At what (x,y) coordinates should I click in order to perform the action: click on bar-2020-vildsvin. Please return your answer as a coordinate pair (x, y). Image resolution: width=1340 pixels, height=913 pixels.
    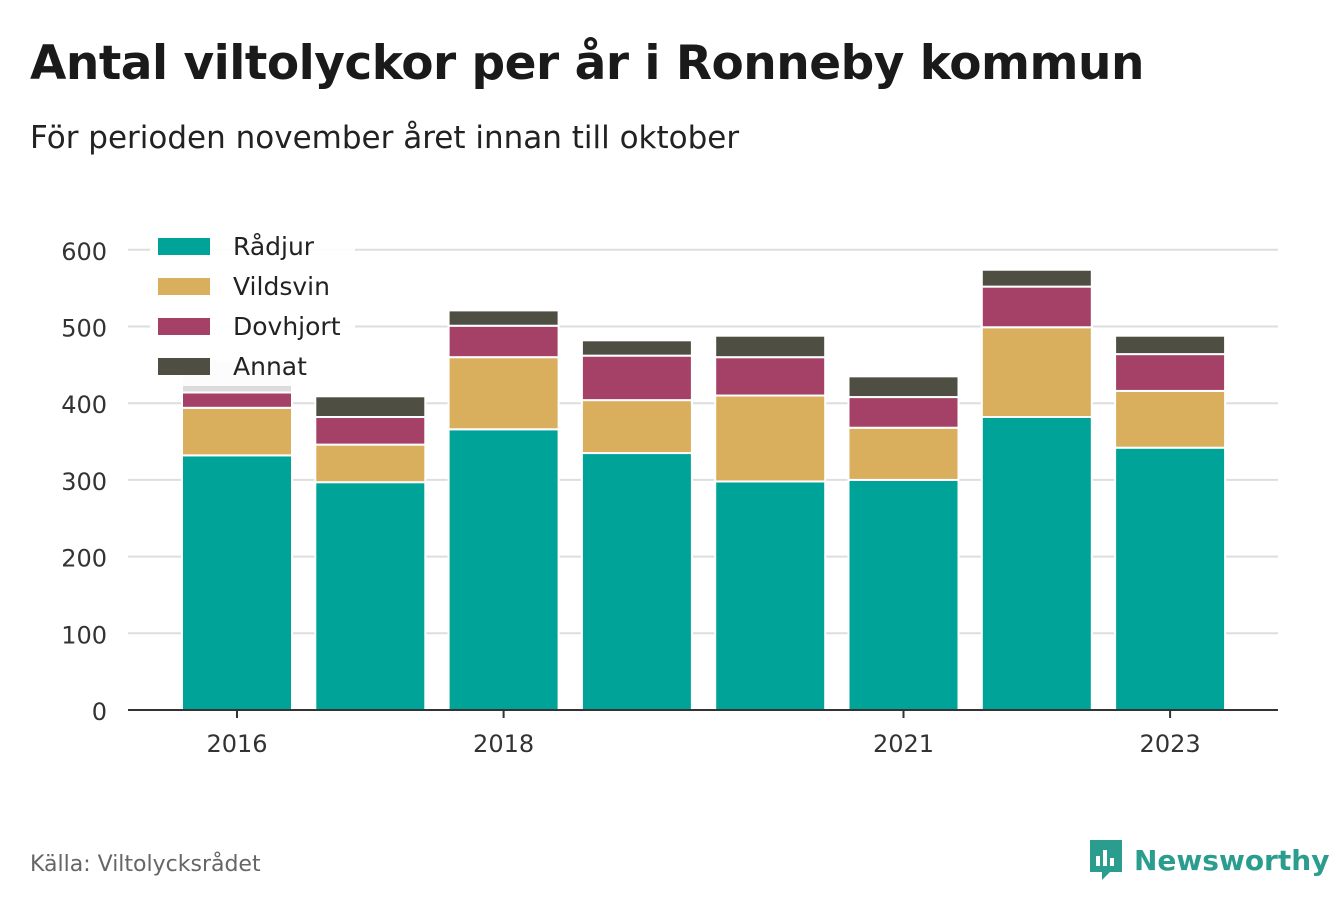
    Looking at the image, I should click on (770, 438).